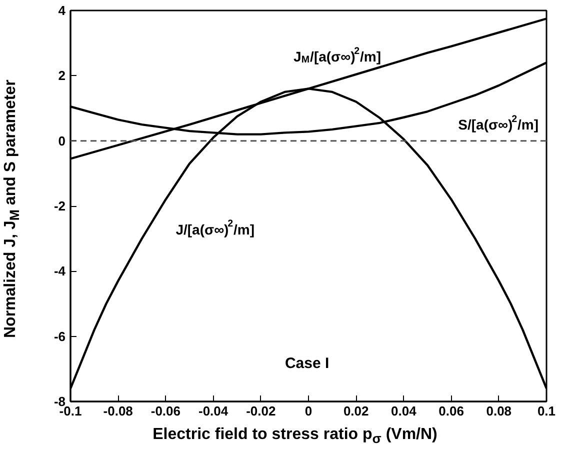 This screenshot has height=464, width=563. What do you see at coordinates (307, 363) in the screenshot?
I see `annotation: Case I` at bounding box center [307, 363].